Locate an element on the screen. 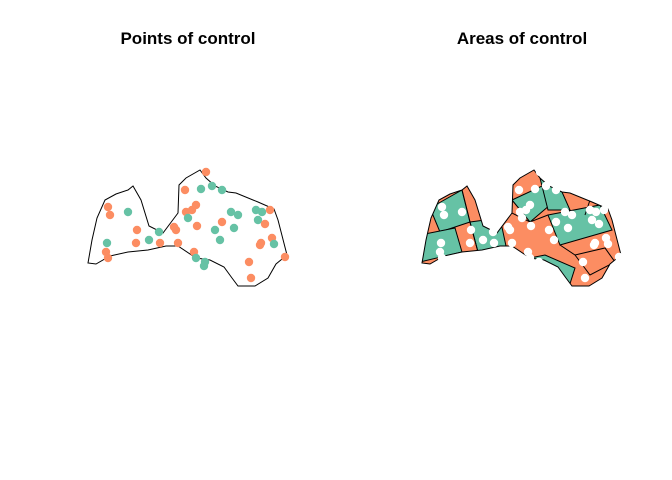  right-panel-title: Areas of control is located at coordinates (522, 38).